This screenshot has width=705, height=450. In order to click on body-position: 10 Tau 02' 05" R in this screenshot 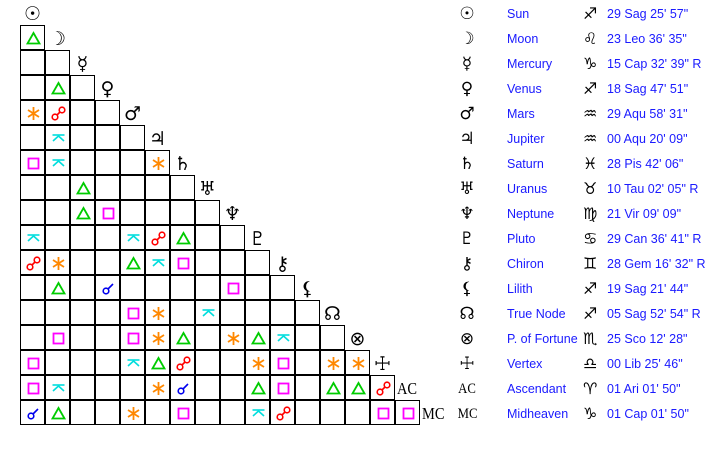, I will do `click(653, 189)`.